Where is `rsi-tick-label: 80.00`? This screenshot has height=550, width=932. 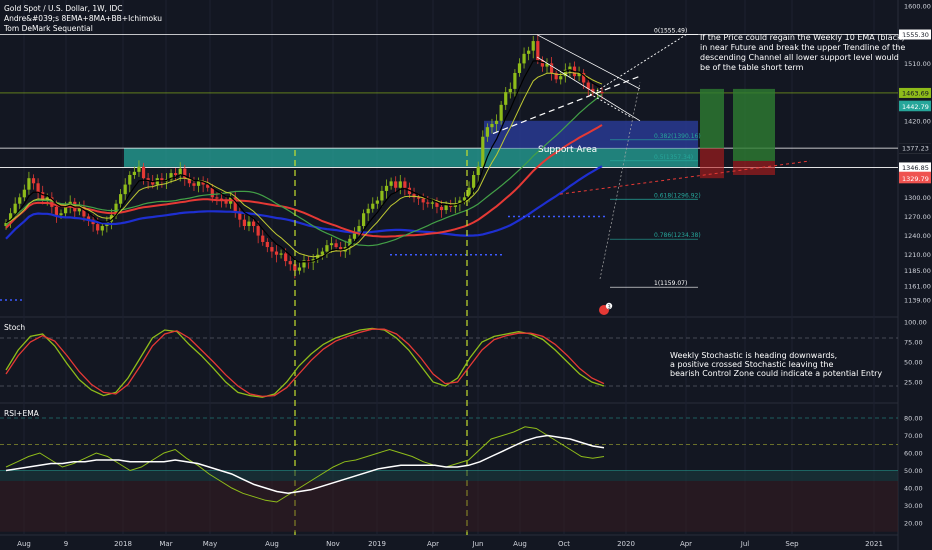
rsi-tick-label: 80.00 is located at coordinates (913, 419).